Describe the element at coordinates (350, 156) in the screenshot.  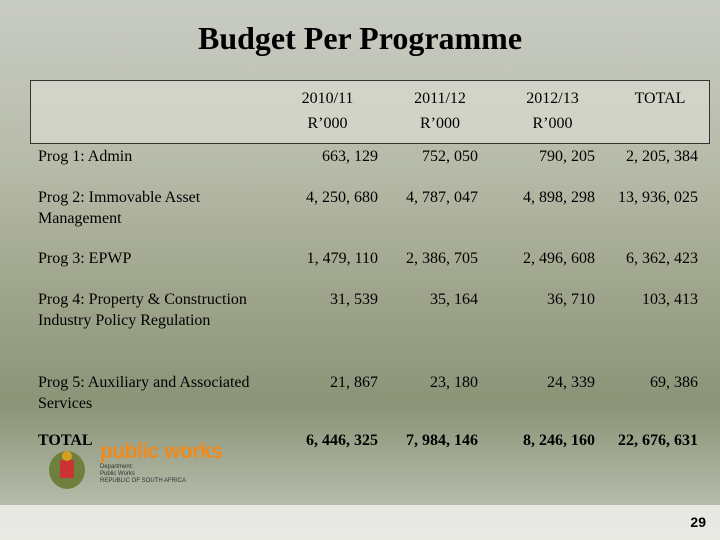
I see `cell-value: 663, 129` at that location.